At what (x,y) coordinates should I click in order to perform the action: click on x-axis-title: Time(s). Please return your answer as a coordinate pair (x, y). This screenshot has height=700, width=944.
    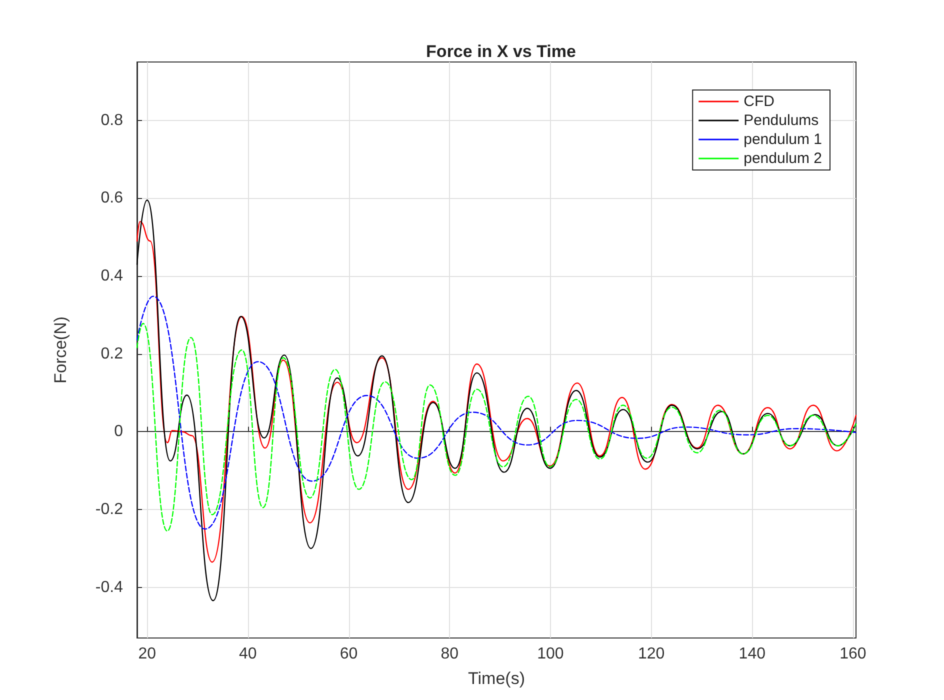
    Looking at the image, I should click on (496, 678).